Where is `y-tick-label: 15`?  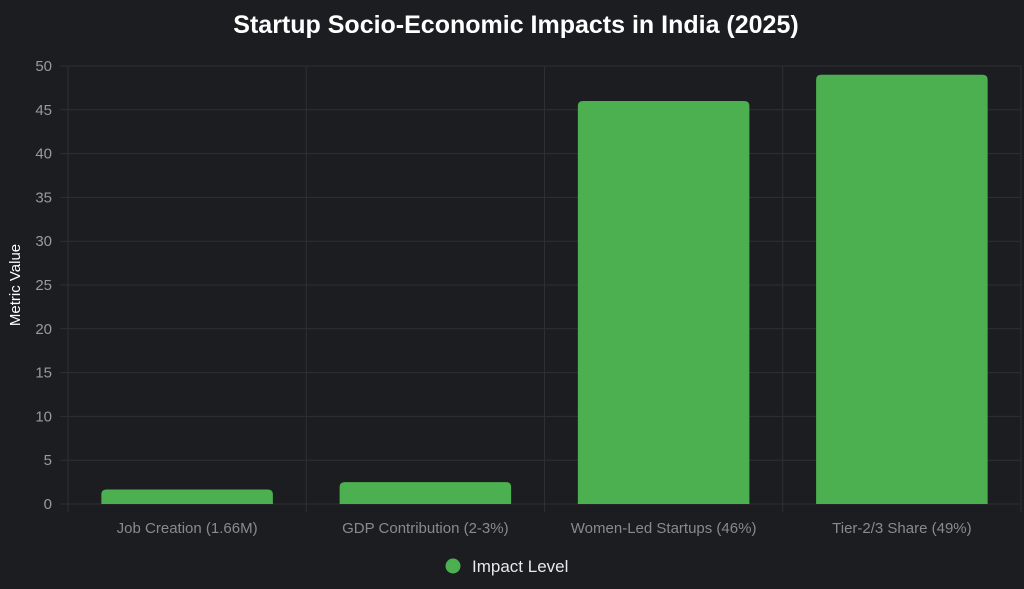
y-tick-label: 15 is located at coordinates (43, 373).